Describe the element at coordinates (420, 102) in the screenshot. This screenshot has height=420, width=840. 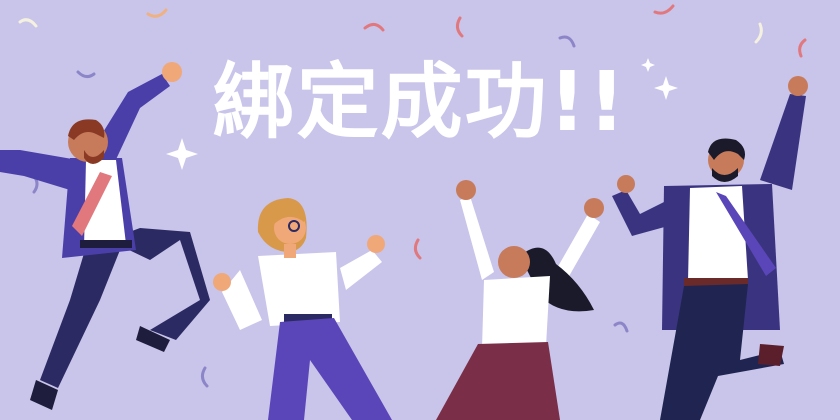
I see `page-title: 綁定成功!!` at that location.